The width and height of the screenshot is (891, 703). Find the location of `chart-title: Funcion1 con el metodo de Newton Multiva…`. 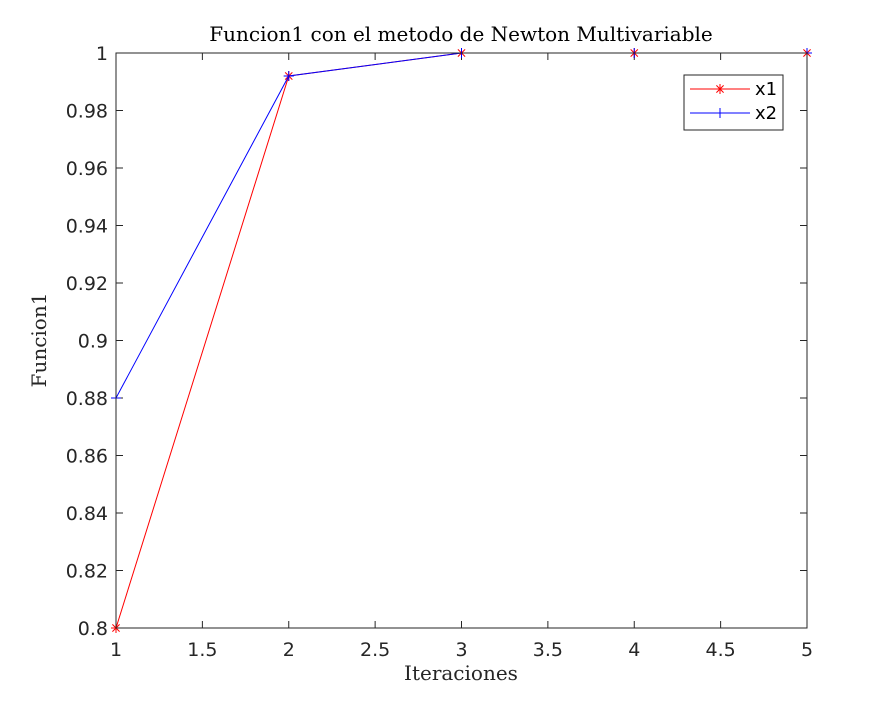

chart-title: Funcion1 con el metodo de Newton Multiva… is located at coordinates (461, 34).